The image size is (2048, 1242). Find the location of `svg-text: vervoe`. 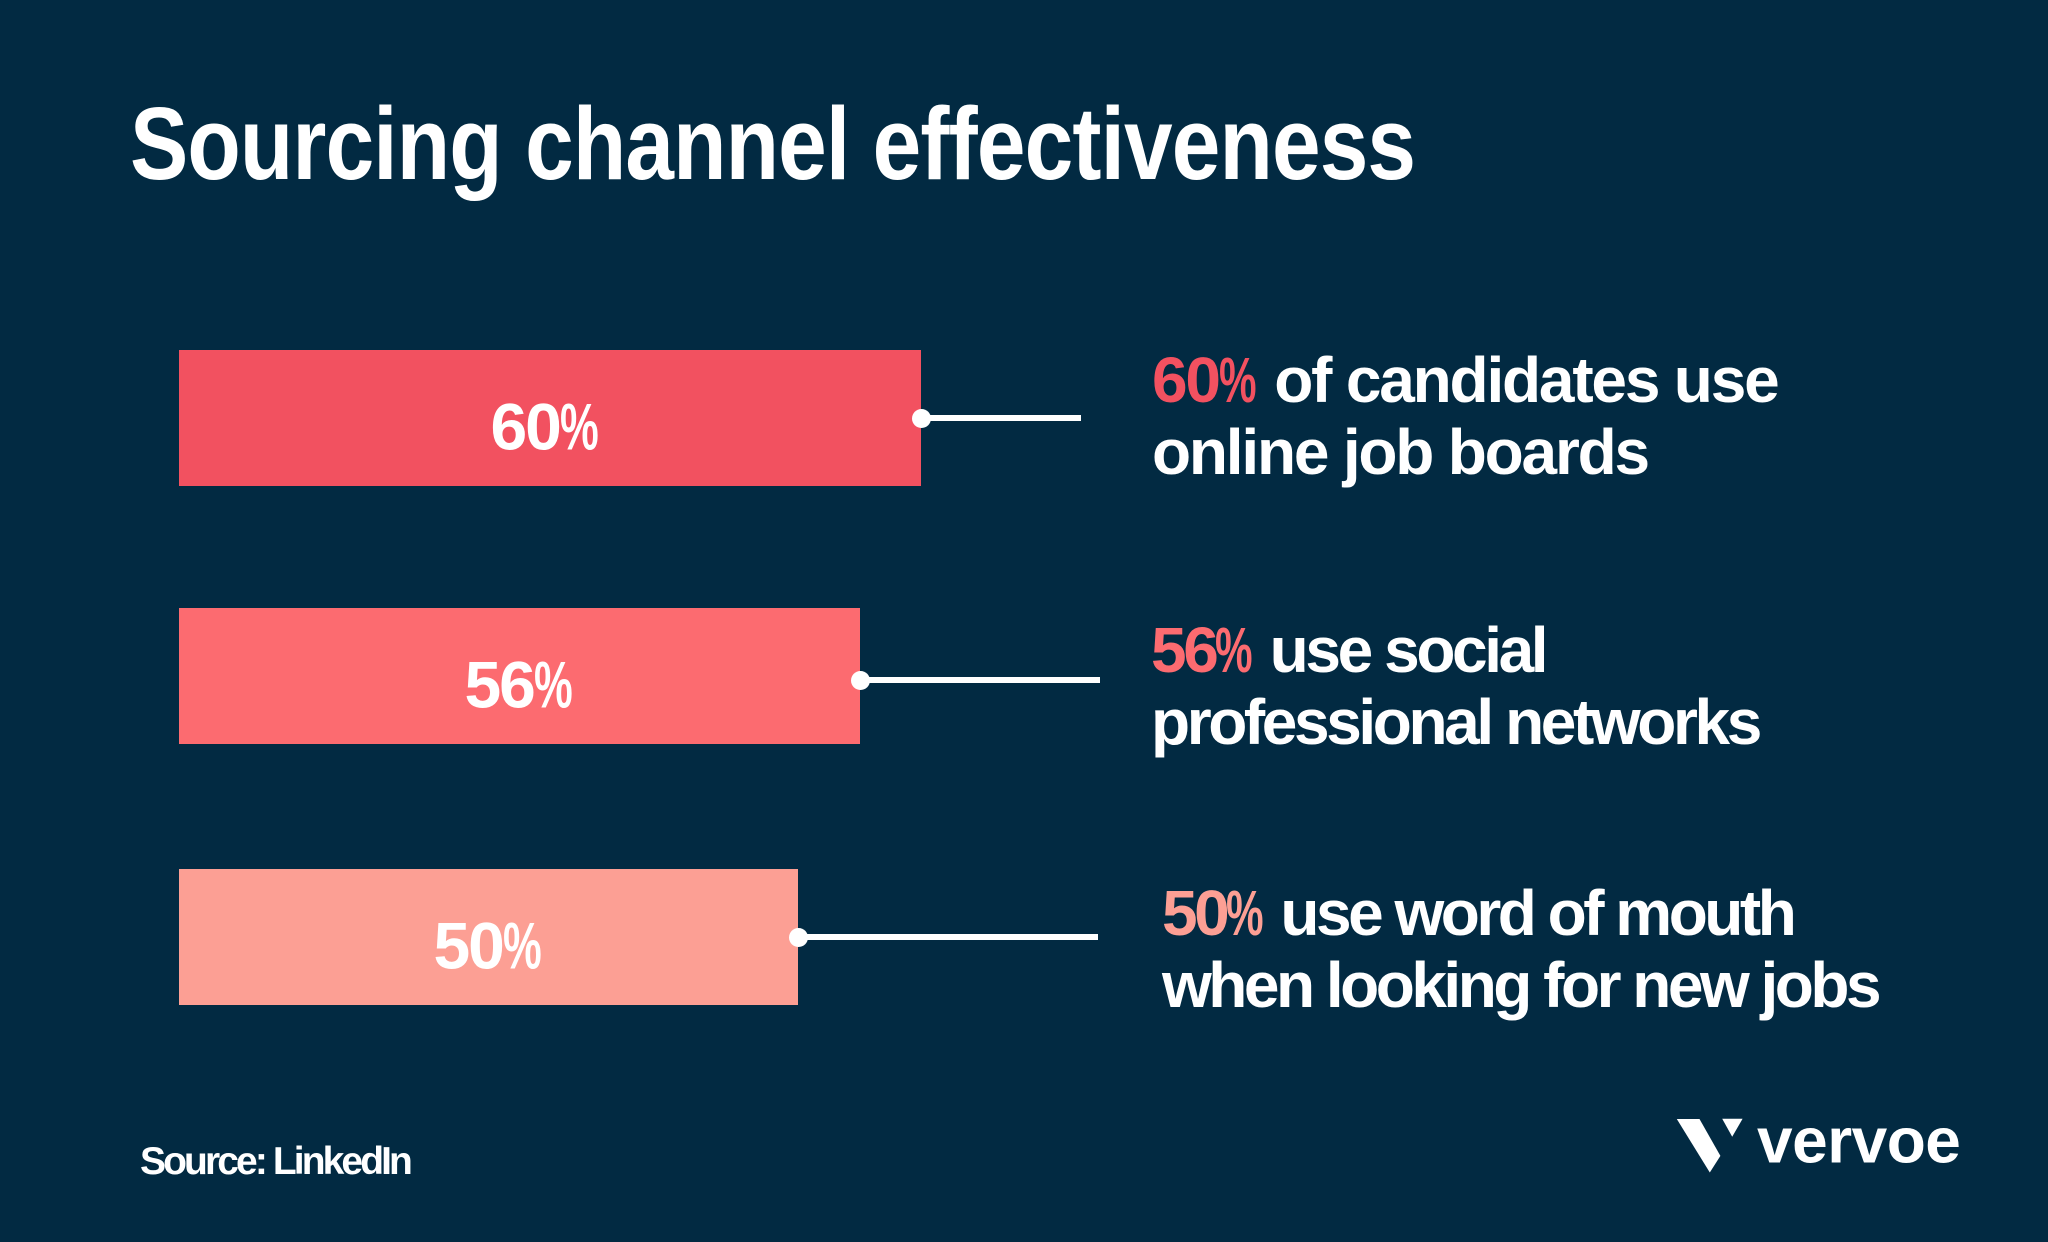

svg-text: vervoe is located at coordinates (1858, 1141).